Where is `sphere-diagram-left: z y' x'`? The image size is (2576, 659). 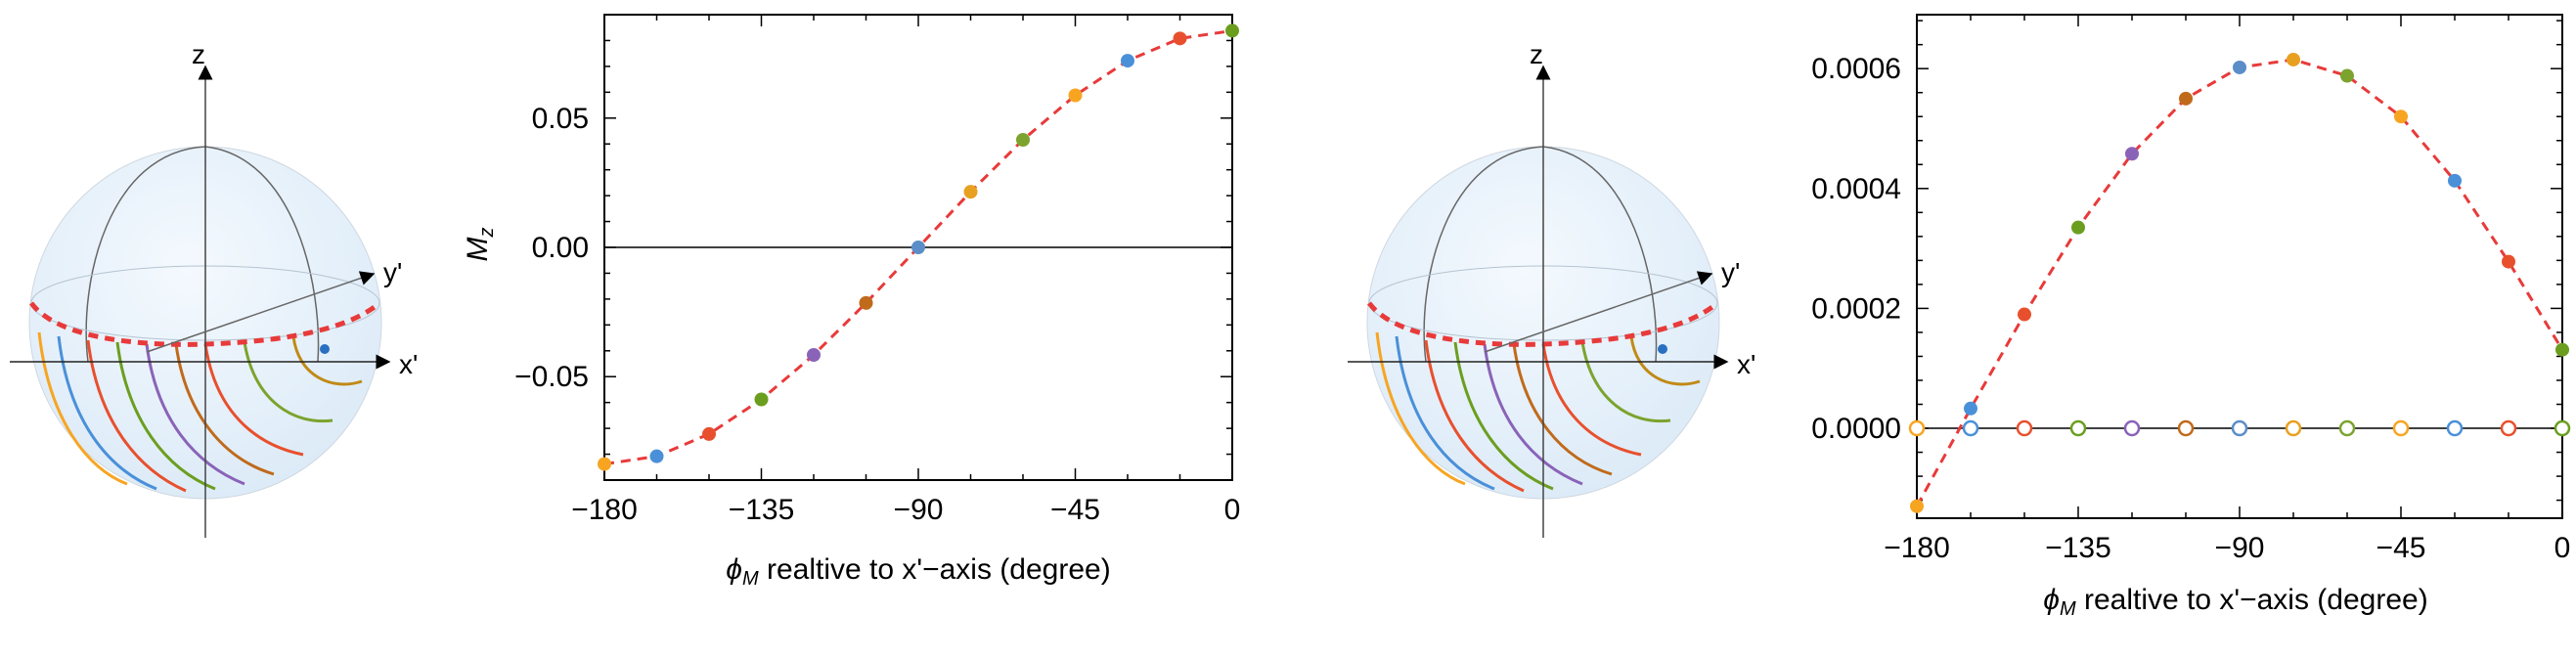
sphere-diagram-left: z y' x' is located at coordinates (214, 288).